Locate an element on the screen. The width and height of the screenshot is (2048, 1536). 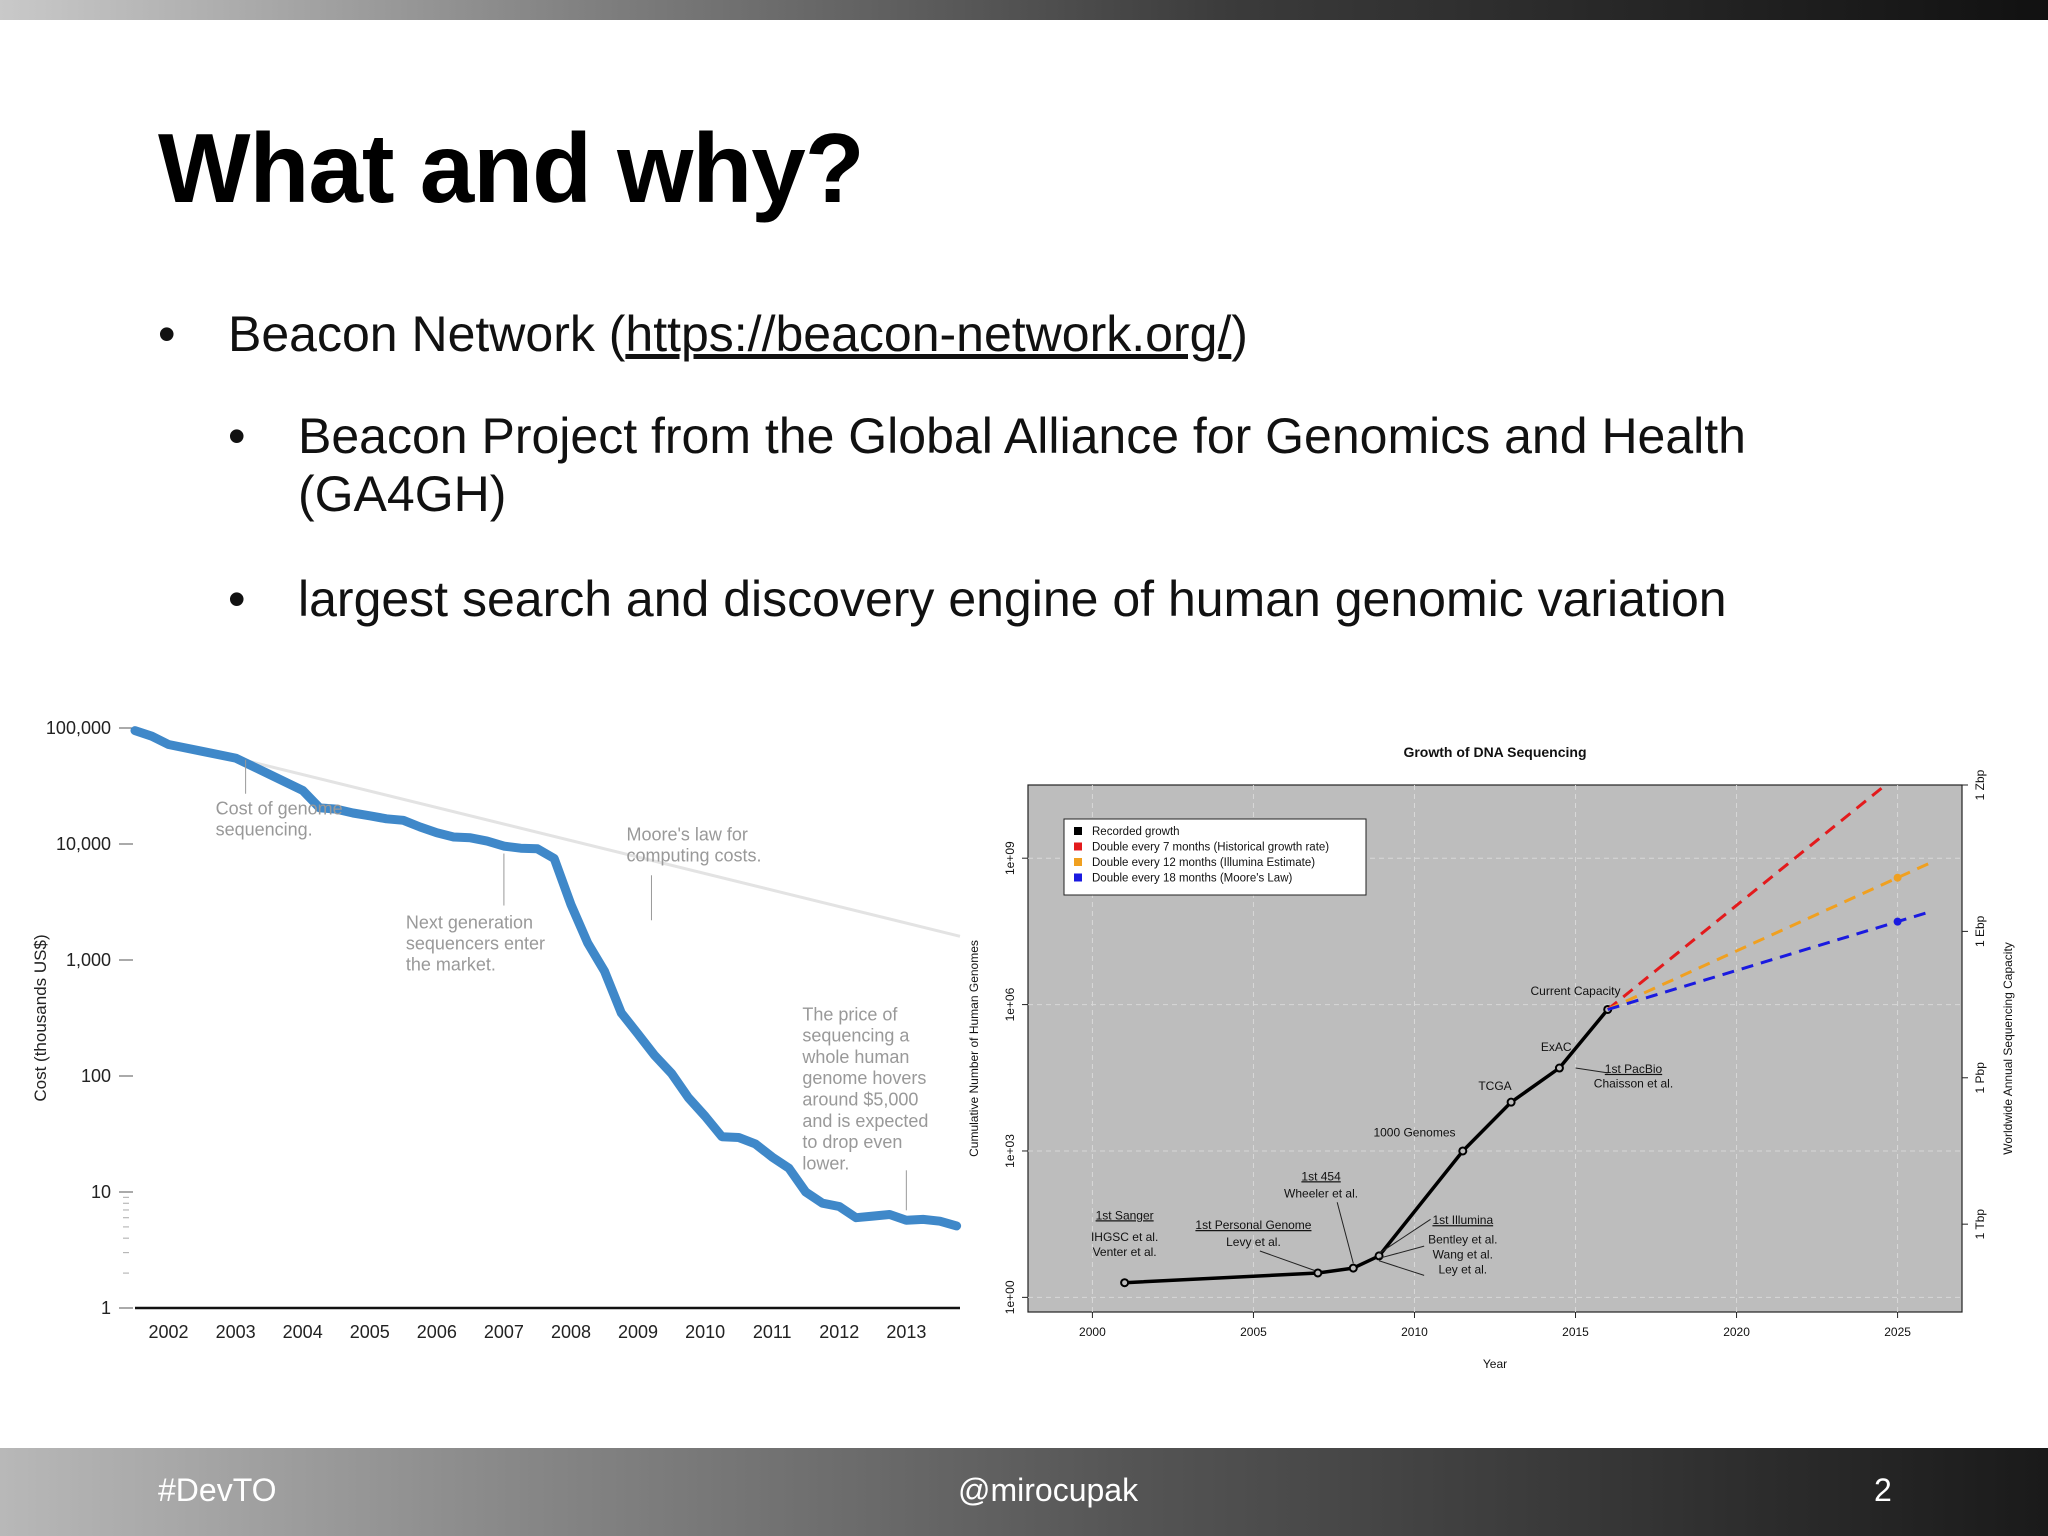
annotation-label: 1st Illumina is located at coordinates (1462, 1220).